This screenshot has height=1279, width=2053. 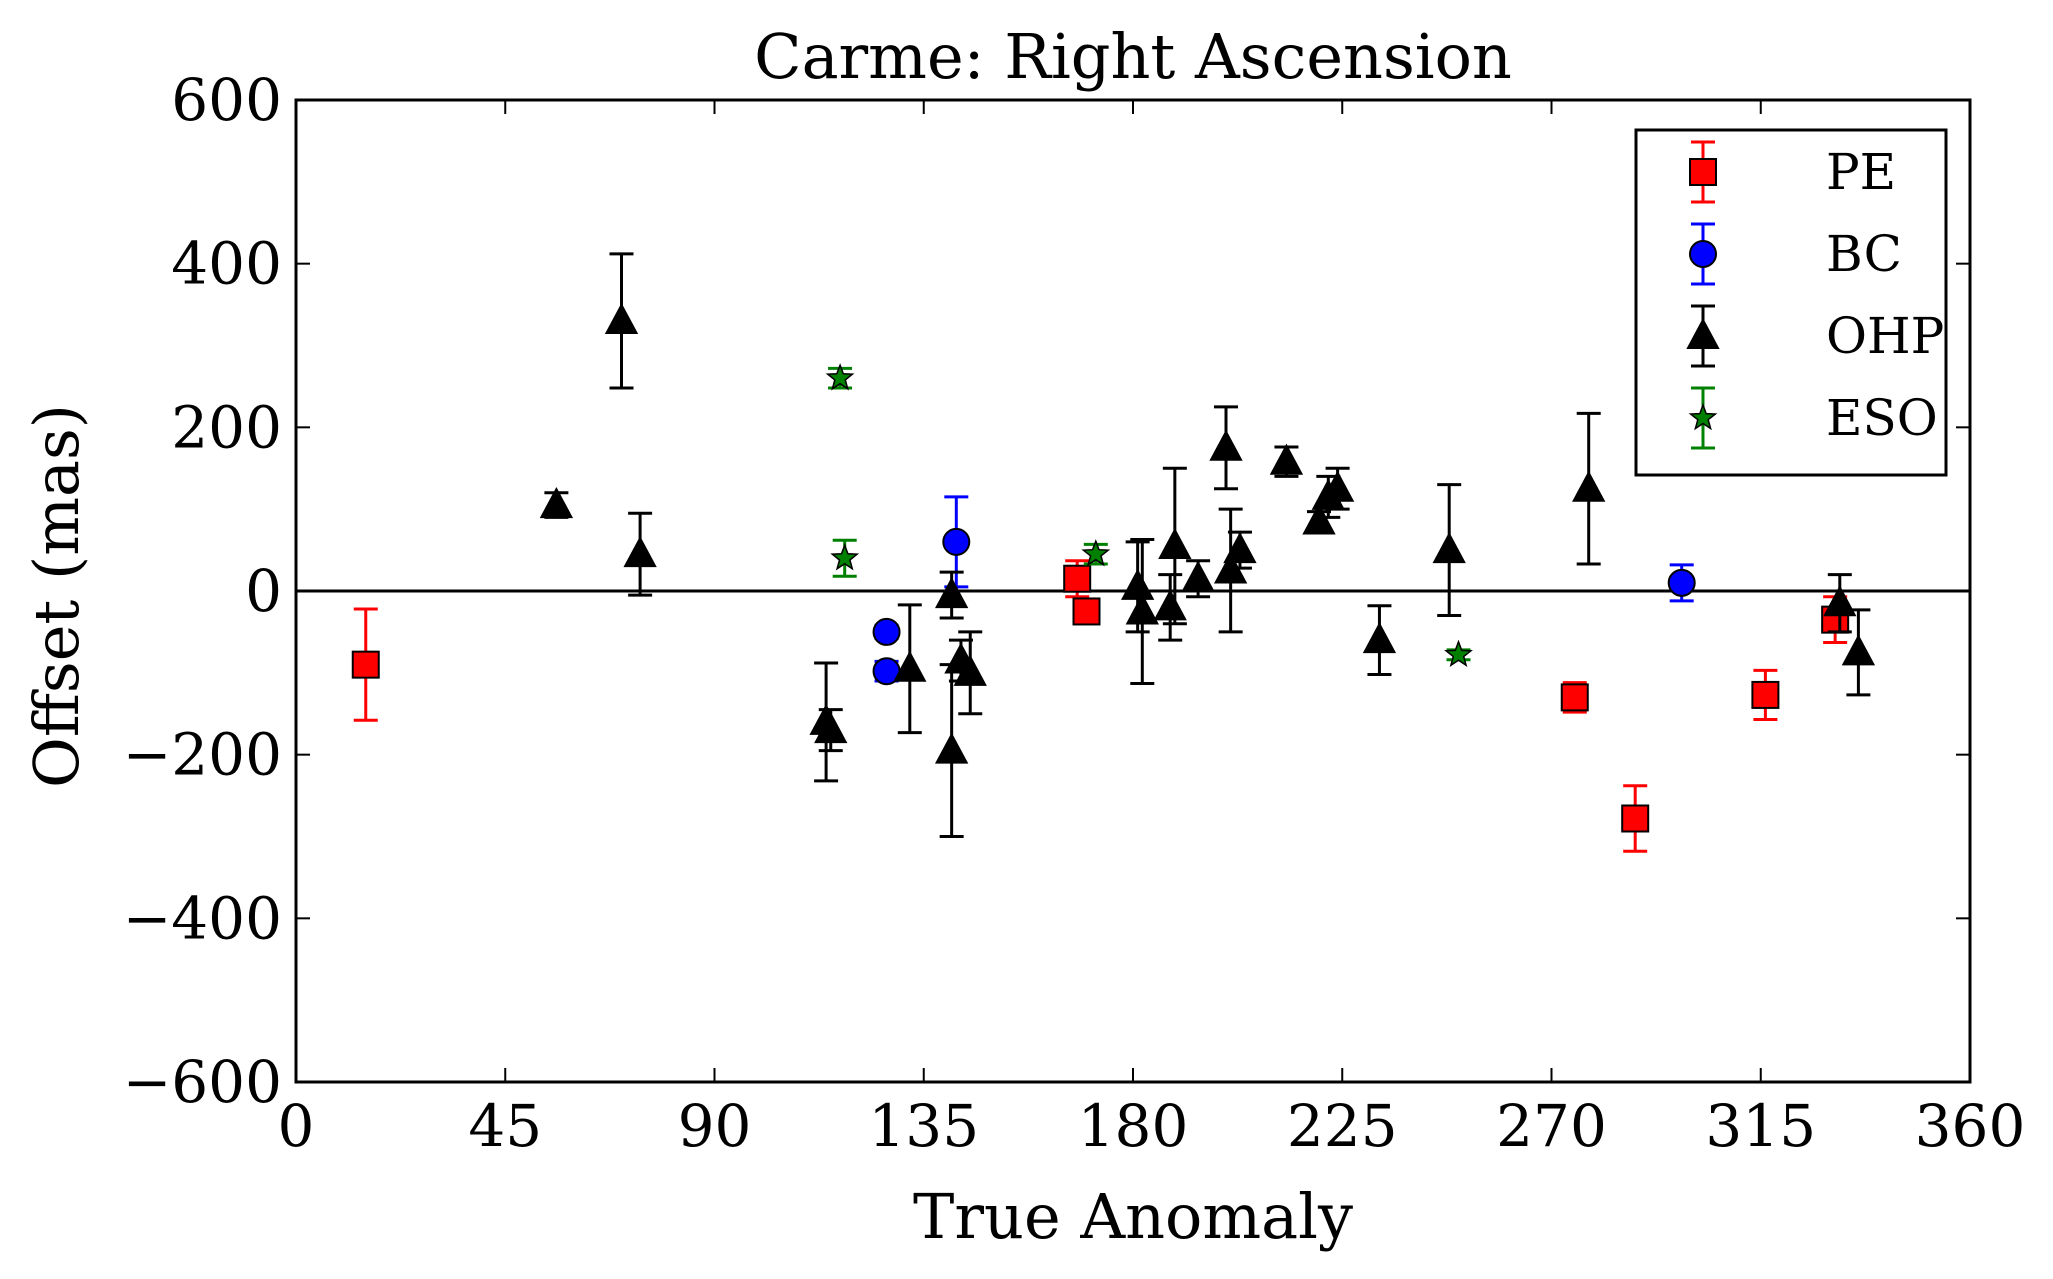 What do you see at coordinates (1342, 1126) in the screenshot?
I see `x-tick-label: 225` at bounding box center [1342, 1126].